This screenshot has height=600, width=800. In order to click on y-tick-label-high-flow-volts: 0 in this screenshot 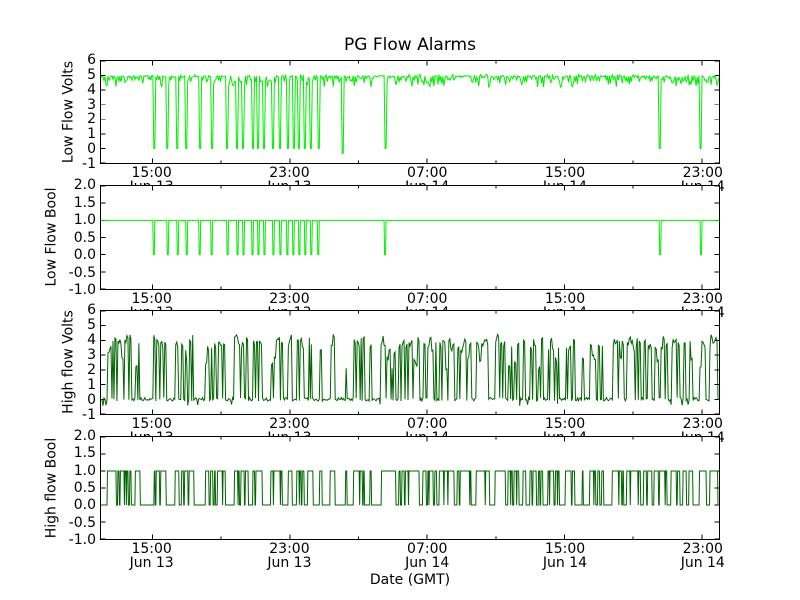, I will do `click(91, 400)`.